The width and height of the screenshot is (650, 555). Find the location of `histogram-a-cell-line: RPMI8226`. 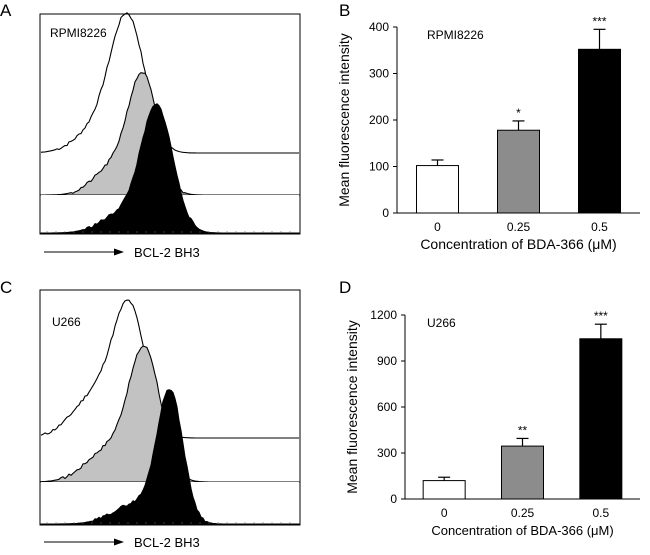

histogram-a-cell-line: RPMI8226 is located at coordinates (78, 33).